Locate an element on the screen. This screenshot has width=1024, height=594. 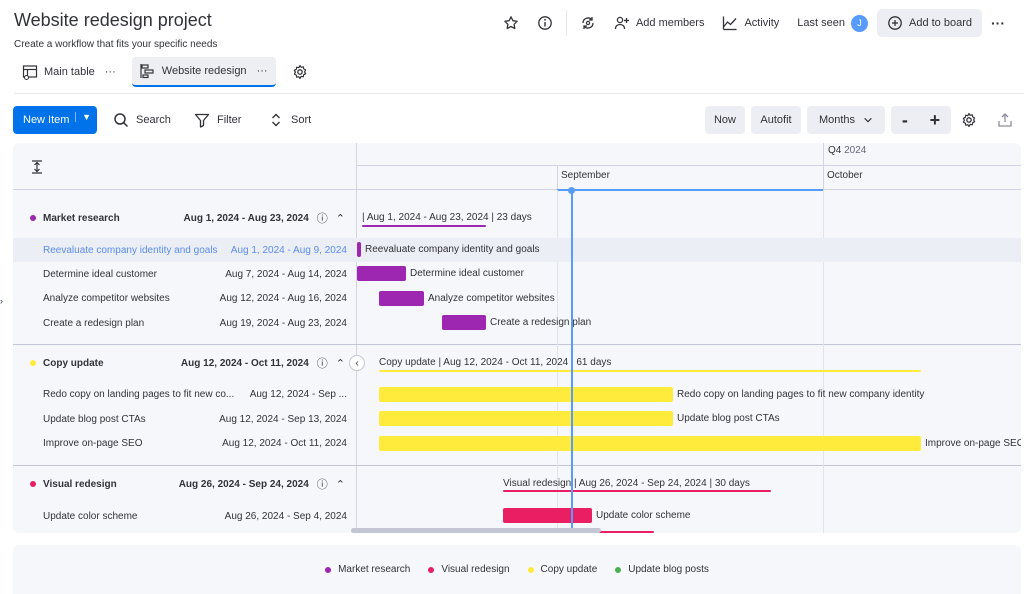
collapse-all-icon is located at coordinates (37, 167).